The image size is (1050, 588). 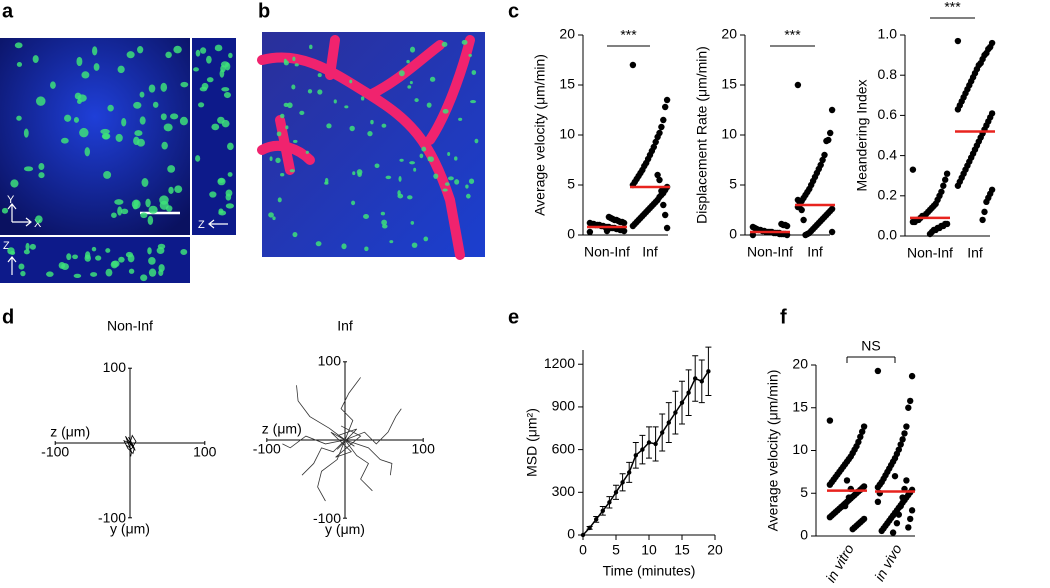 I want to click on panel-label: c, so click(x=513, y=11).